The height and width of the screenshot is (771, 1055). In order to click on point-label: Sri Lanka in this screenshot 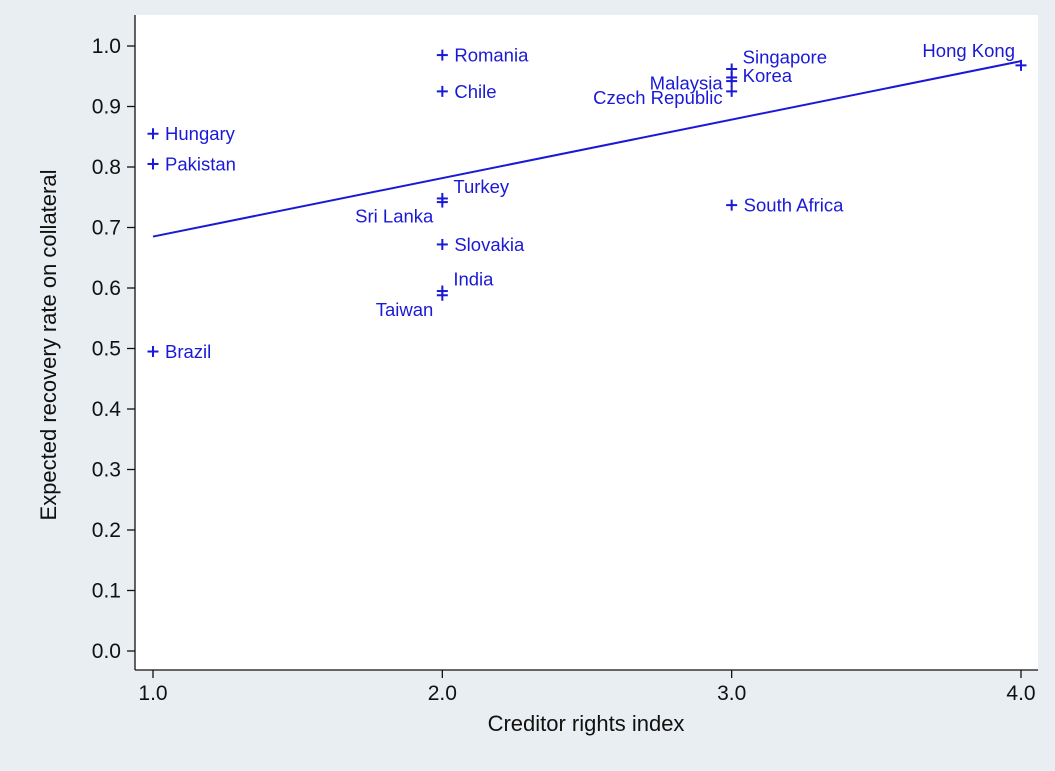, I will do `click(394, 216)`.